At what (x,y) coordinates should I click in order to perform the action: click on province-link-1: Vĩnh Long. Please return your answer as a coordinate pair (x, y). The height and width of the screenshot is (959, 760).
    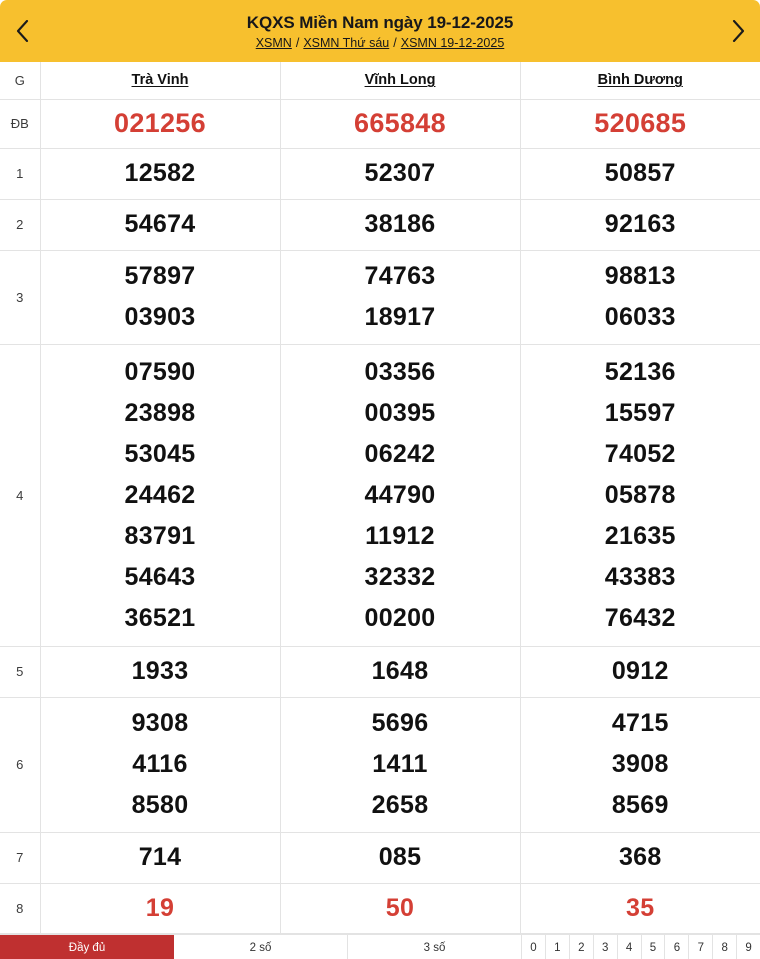
    Looking at the image, I should click on (400, 80).